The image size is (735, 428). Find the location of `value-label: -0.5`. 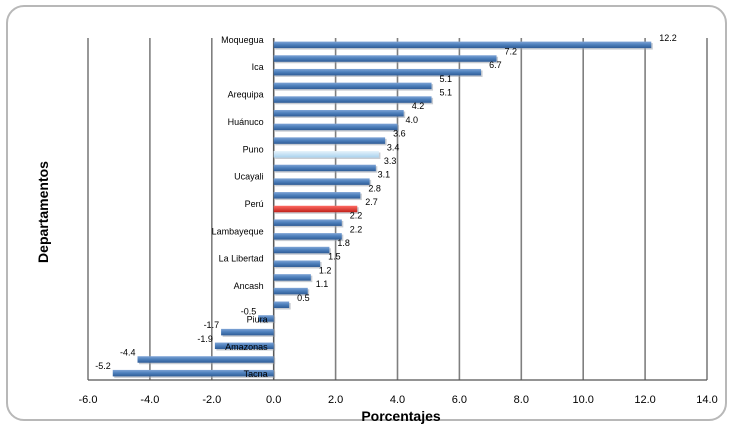

value-label: -0.5 is located at coordinates (249, 311).